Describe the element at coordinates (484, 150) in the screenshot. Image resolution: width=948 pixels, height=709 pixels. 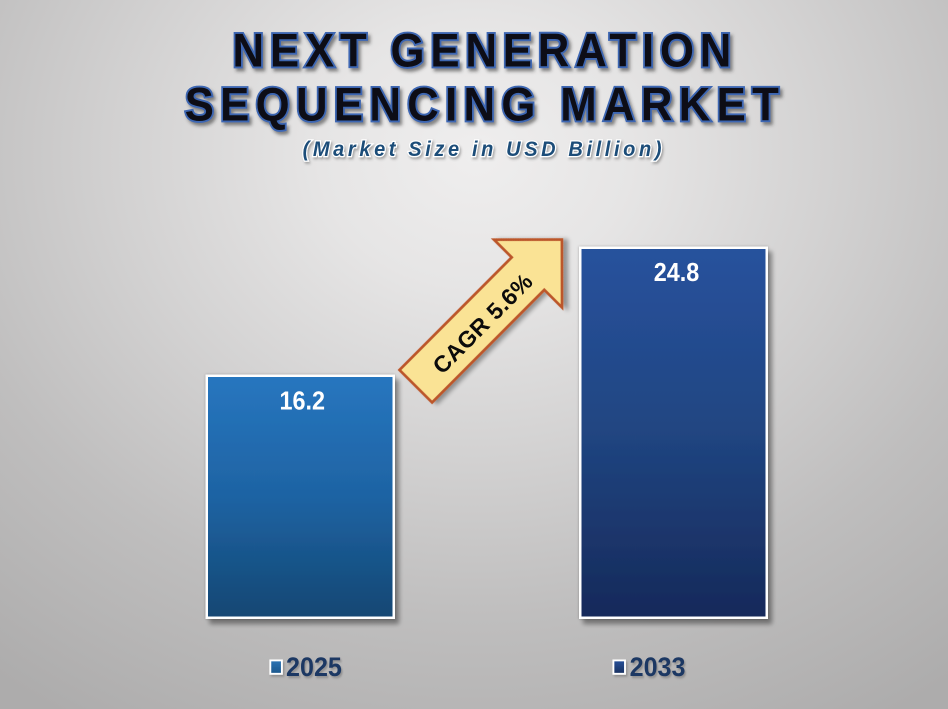
I see `svg-text: (Market Size in USD Billion)` at that location.